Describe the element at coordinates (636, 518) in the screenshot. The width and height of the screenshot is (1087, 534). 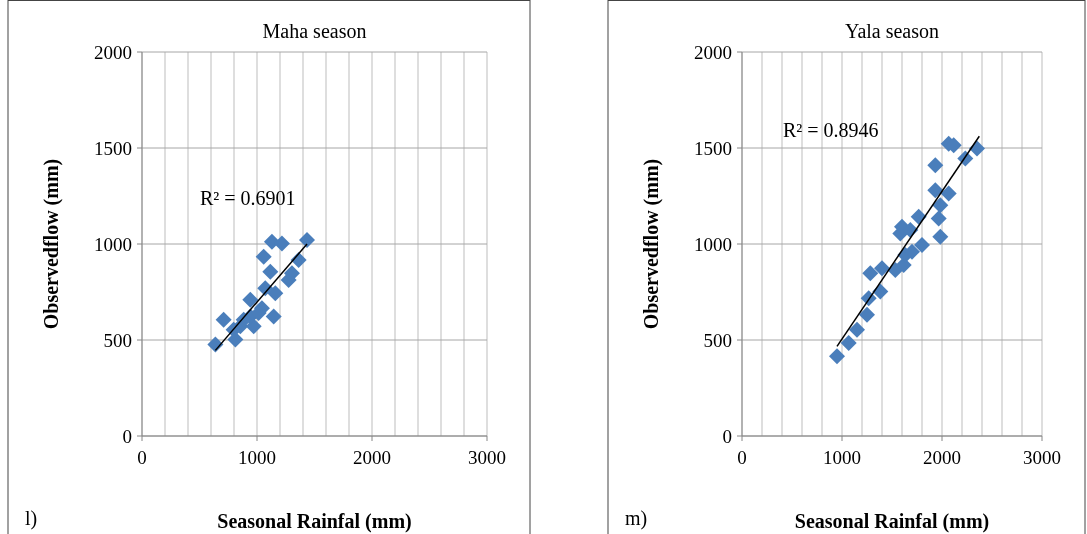
I see `text: m)` at that location.